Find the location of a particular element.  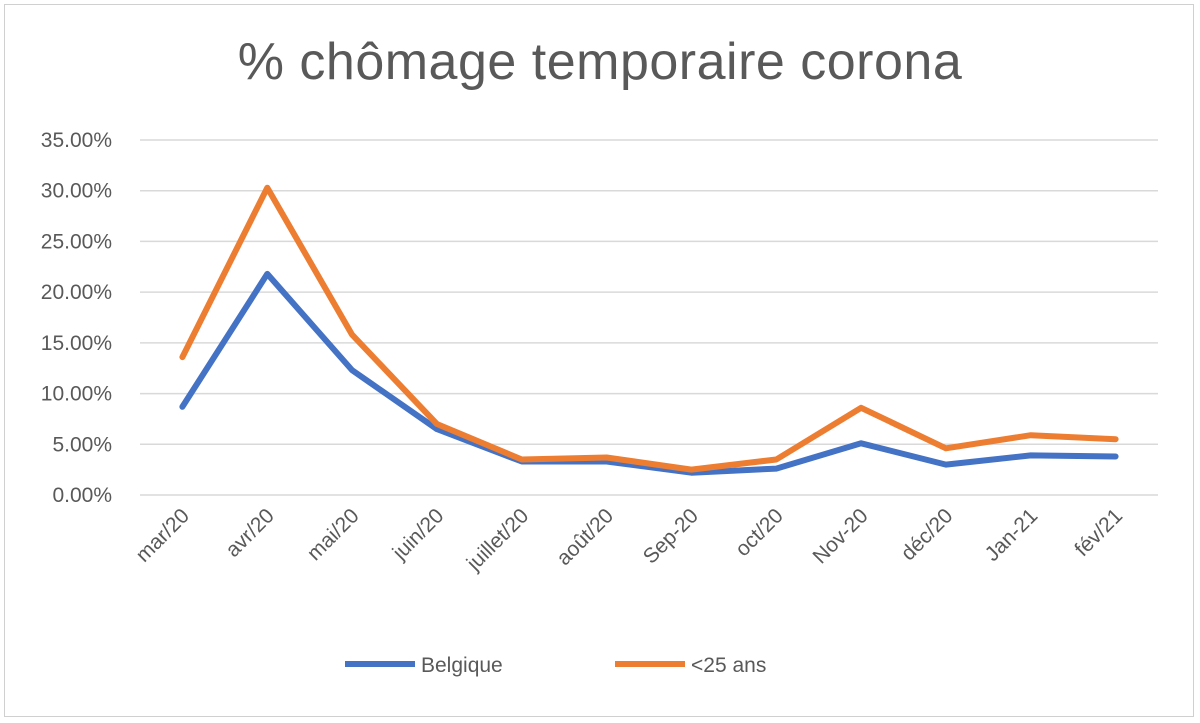

x-tick-label: fév/21 is located at coordinates (1098, 532).